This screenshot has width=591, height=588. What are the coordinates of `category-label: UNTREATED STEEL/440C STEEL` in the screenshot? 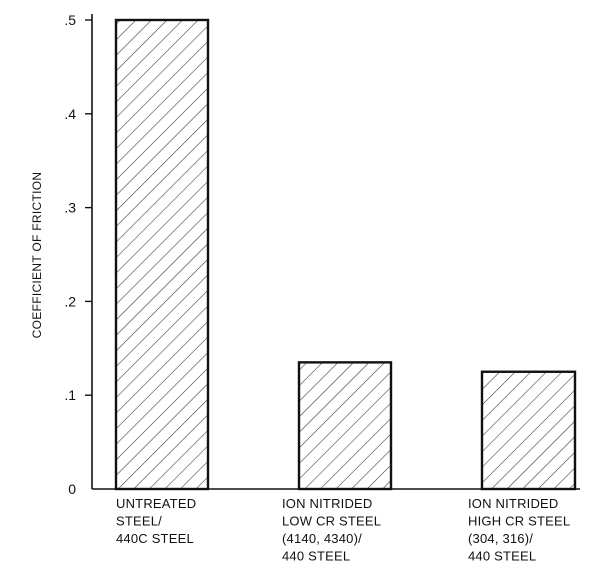 It's located at (156, 521).